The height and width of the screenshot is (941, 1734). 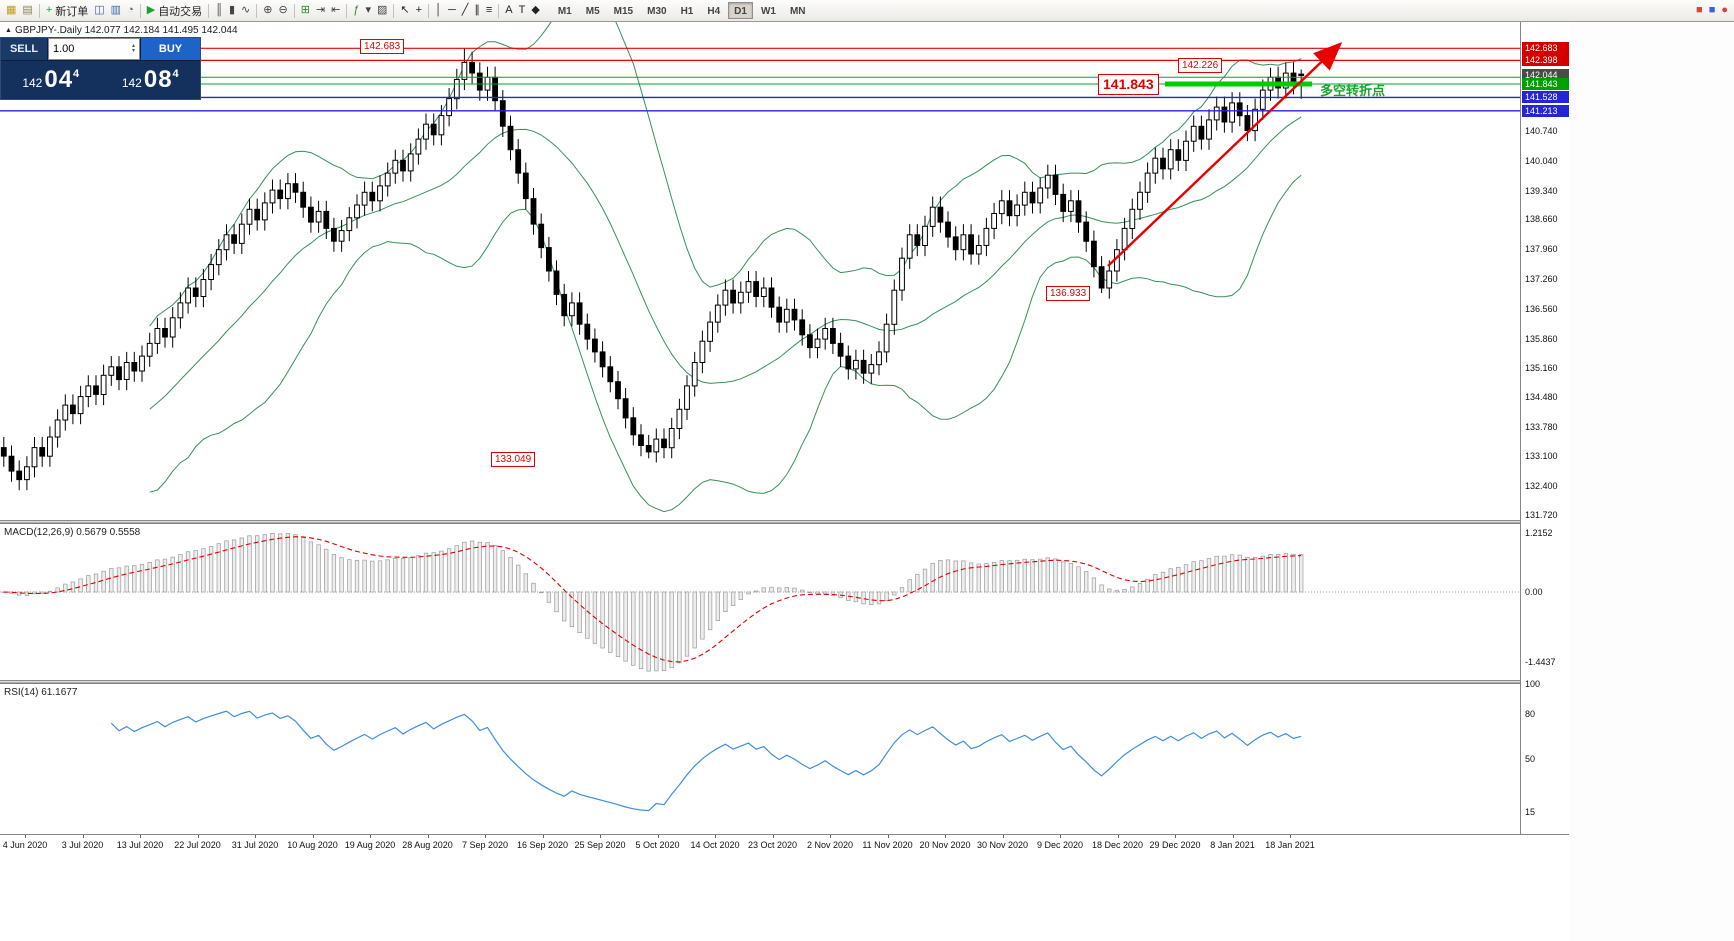 I want to click on spinner-up-icon: ▴, so click(x=133, y=46).